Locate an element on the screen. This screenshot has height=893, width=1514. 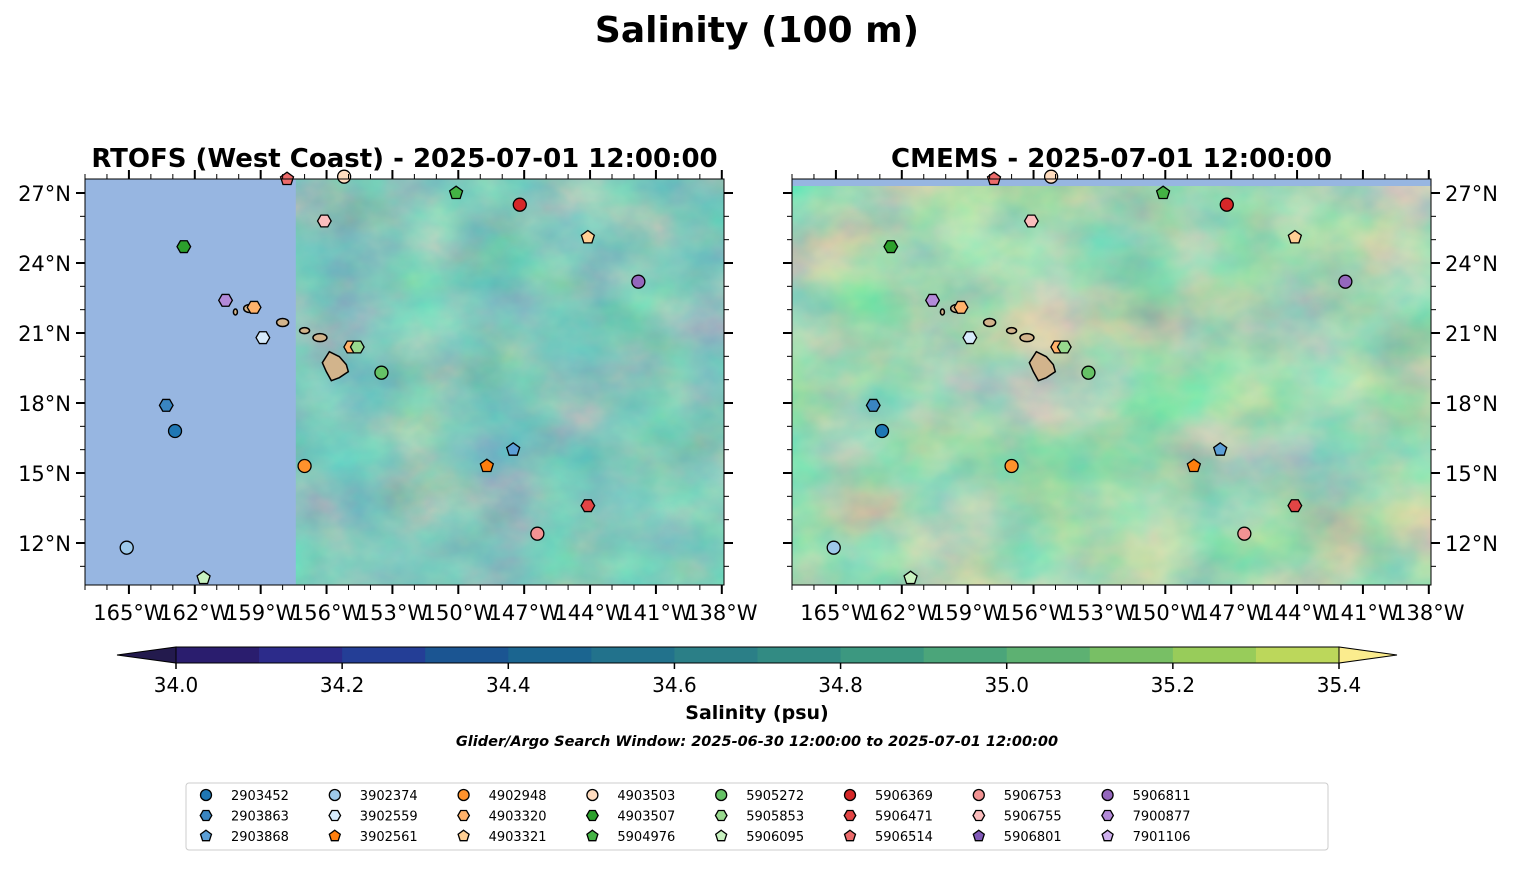
x-tick-label: 147°W is located at coordinates (1231, 613).